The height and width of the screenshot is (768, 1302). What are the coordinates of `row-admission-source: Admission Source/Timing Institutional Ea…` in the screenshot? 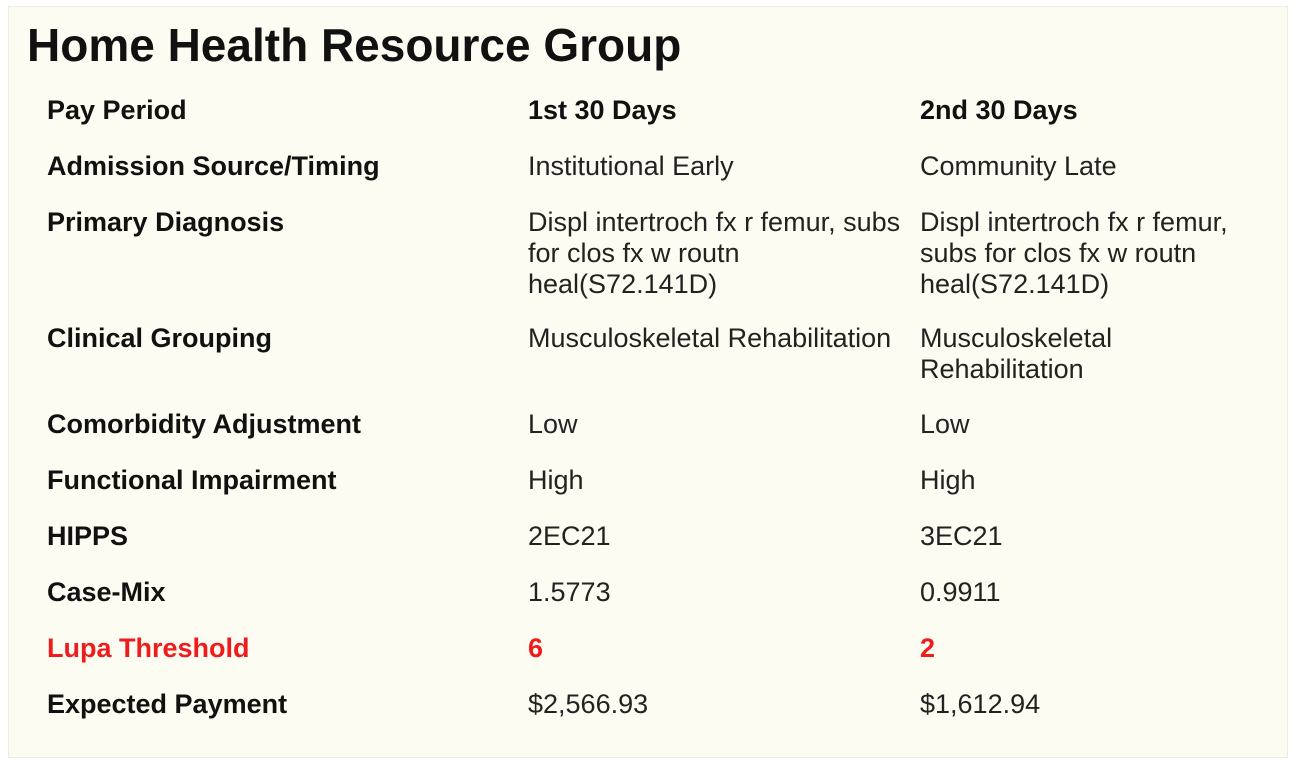 It's located at (658, 179).